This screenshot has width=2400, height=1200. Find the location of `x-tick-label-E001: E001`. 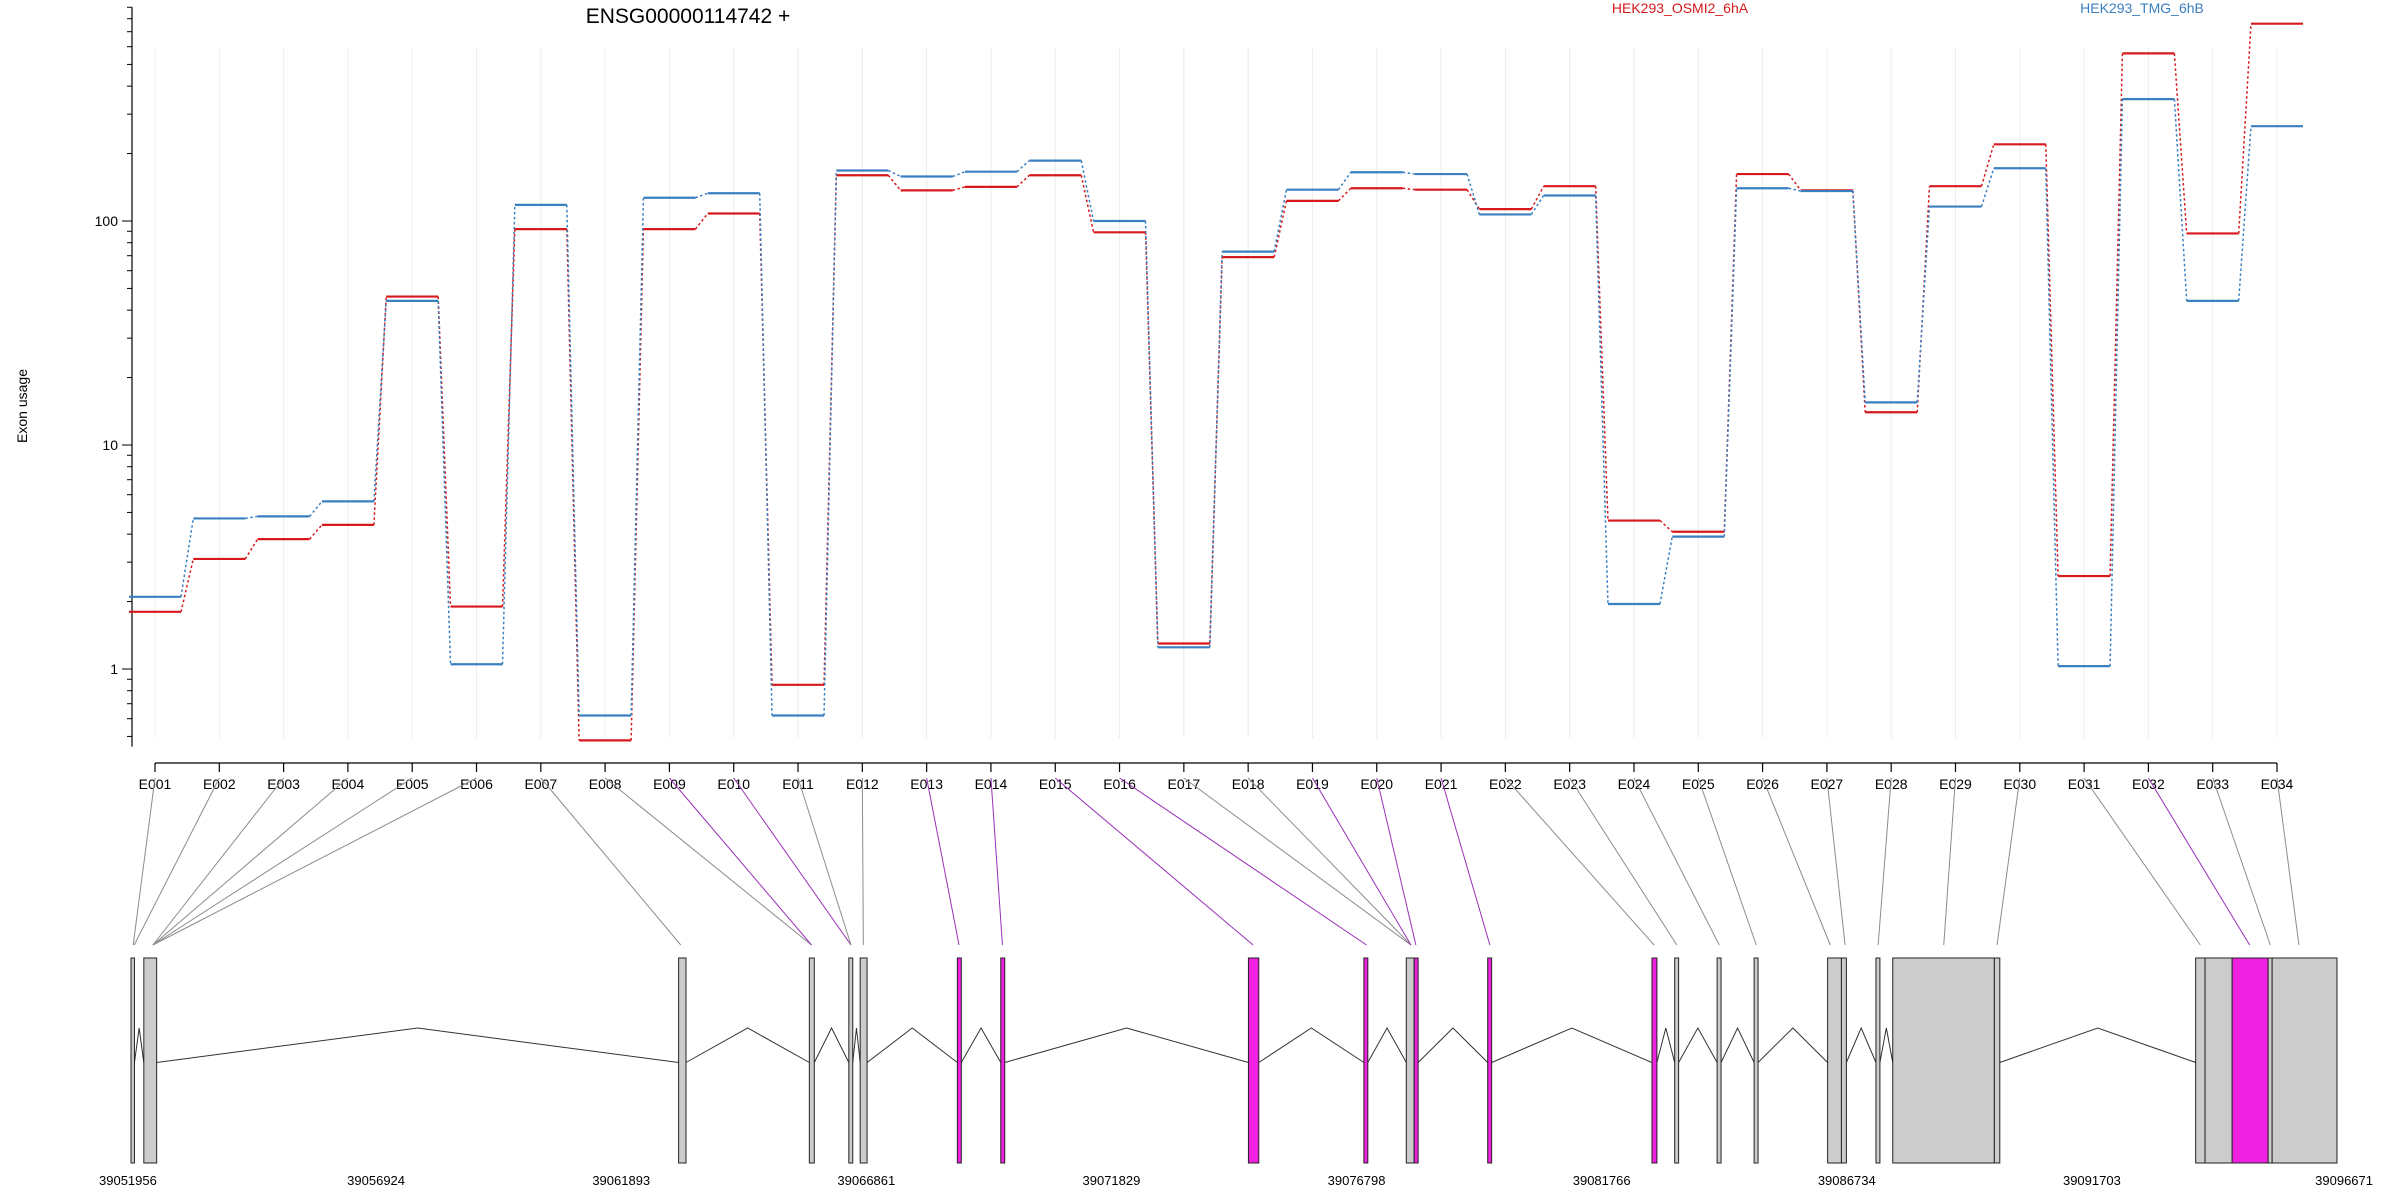

x-tick-label-E001: E001 is located at coordinates (155, 784).